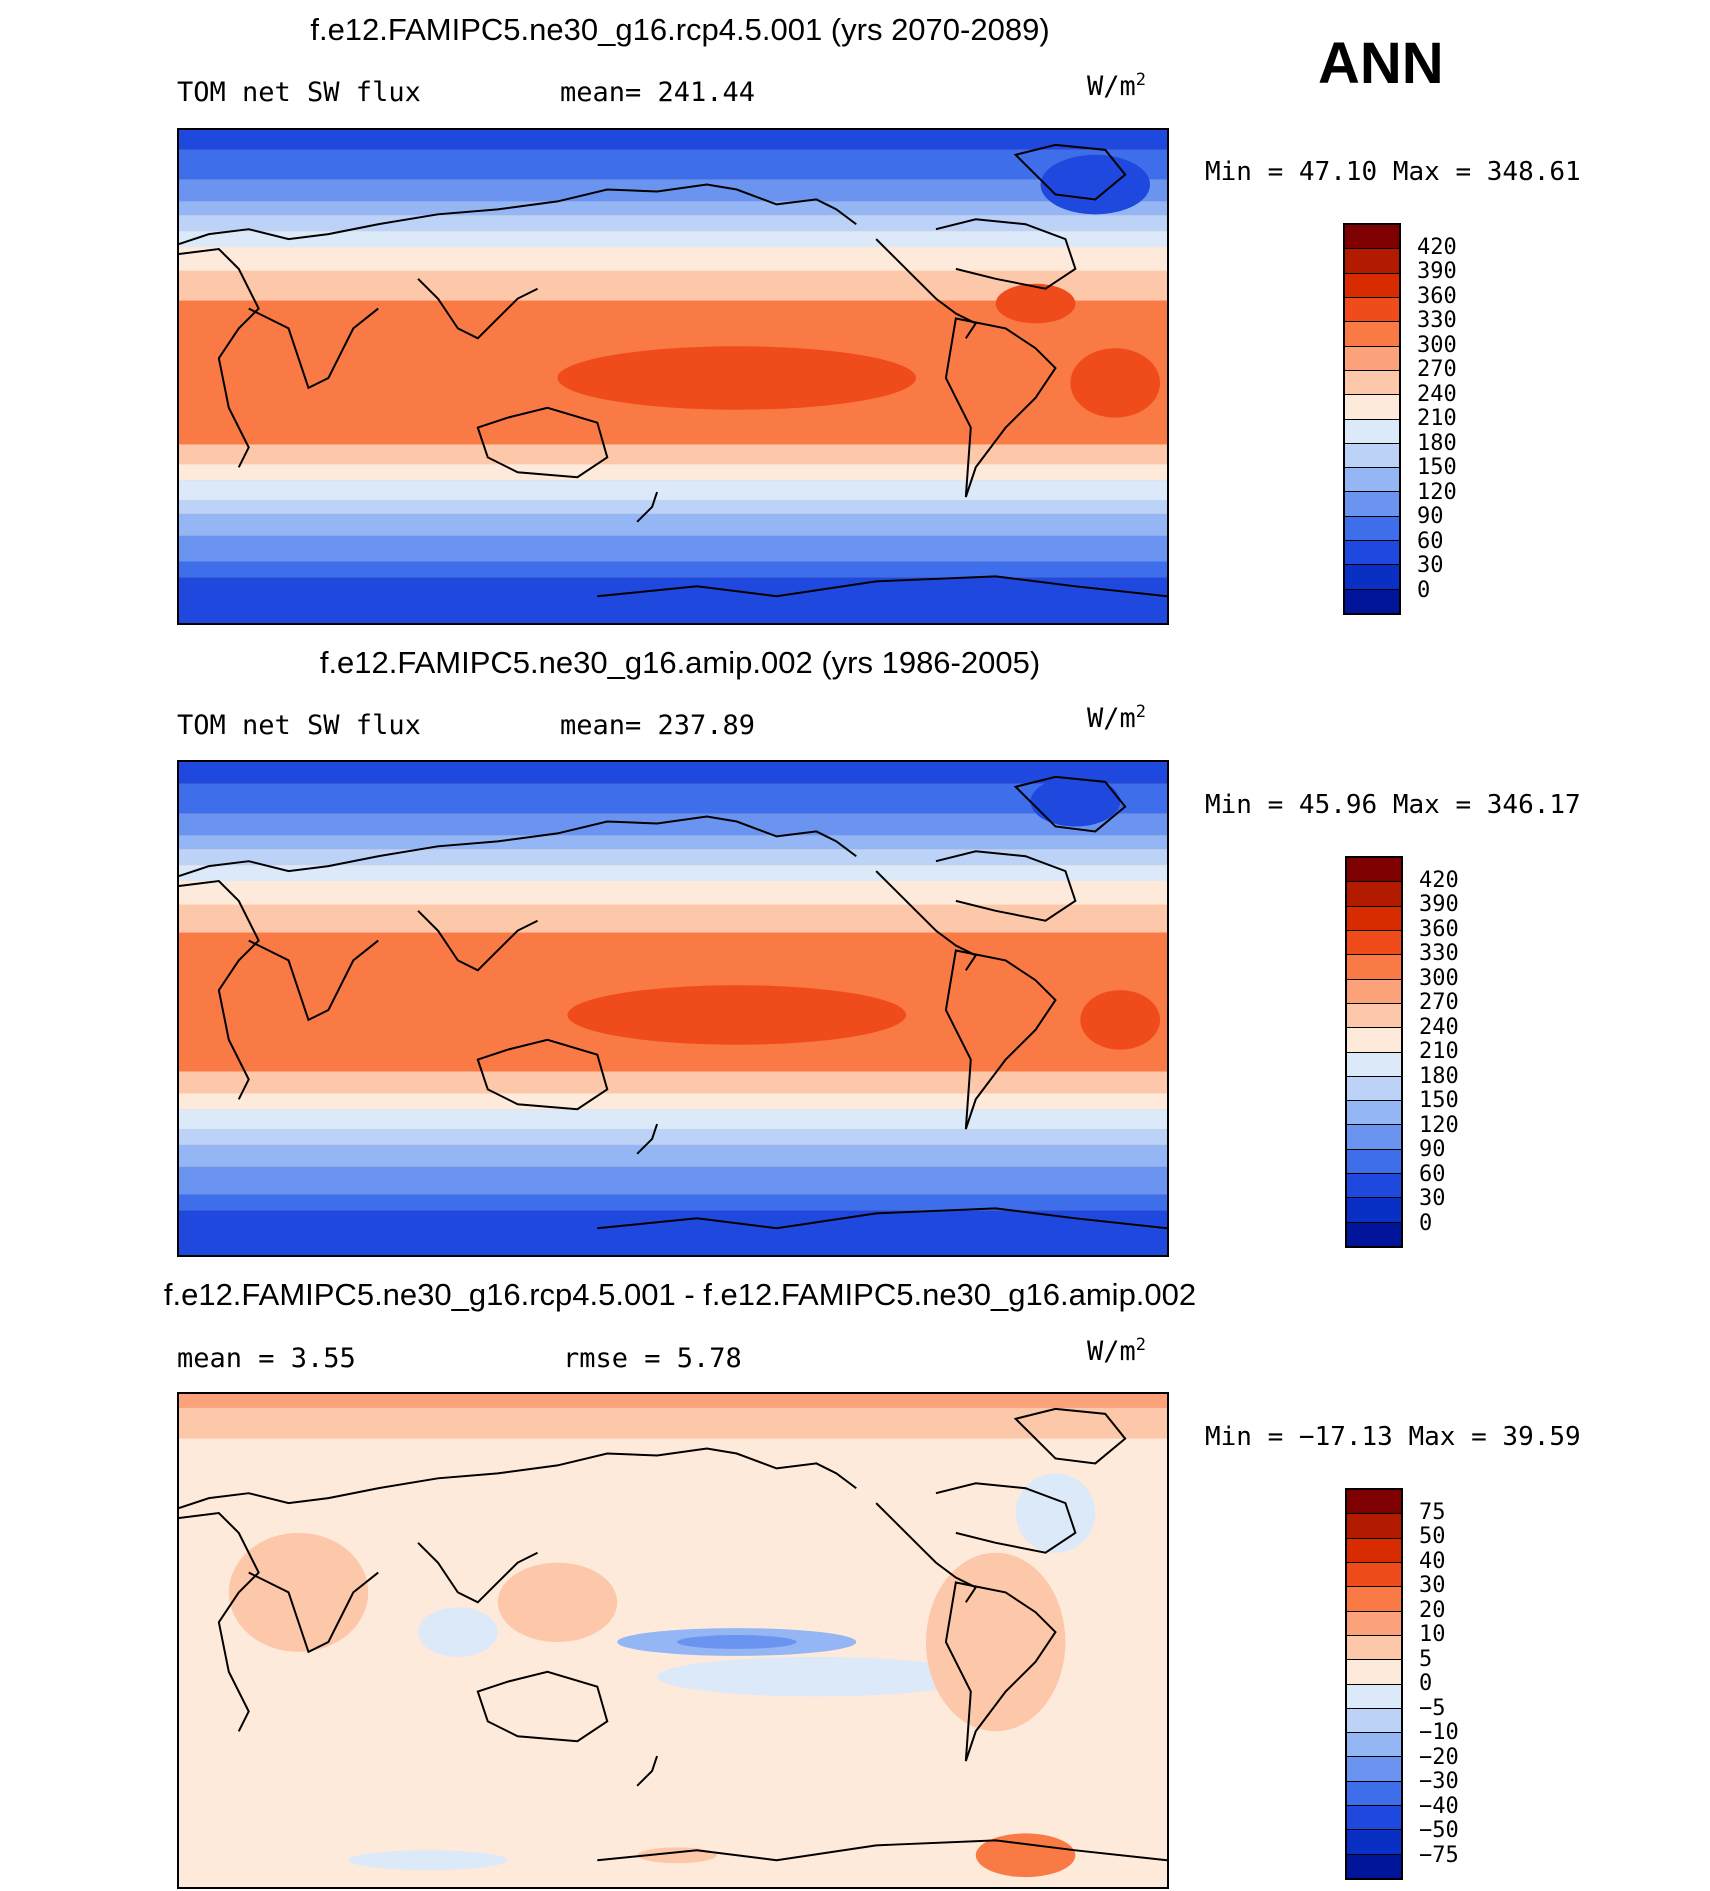  Describe the element at coordinates (658, 92) in the screenshot. I see `panel1-mean-label: mean= 241.44` at that location.